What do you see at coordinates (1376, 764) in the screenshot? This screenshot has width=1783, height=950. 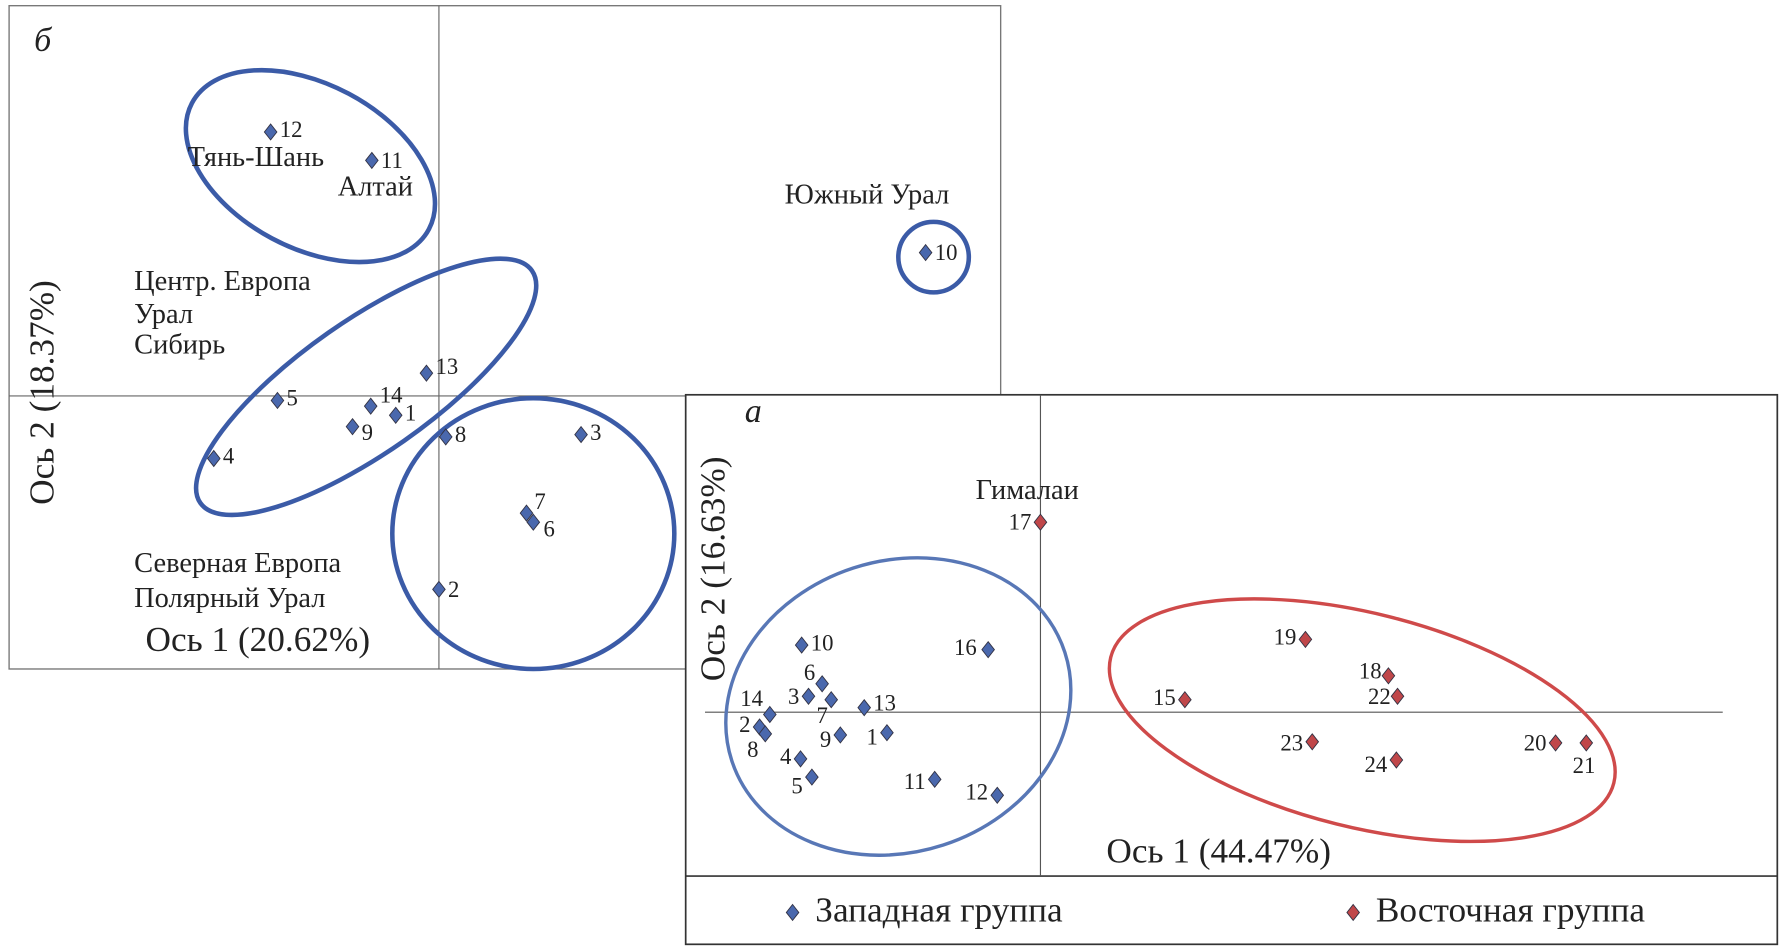 I see `point-label: 24` at bounding box center [1376, 764].